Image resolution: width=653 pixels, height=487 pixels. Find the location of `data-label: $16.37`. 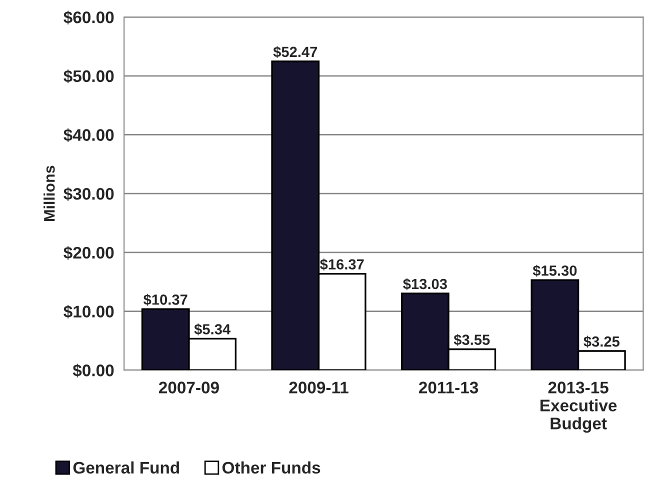

data-label: $16.37 is located at coordinates (342, 264).